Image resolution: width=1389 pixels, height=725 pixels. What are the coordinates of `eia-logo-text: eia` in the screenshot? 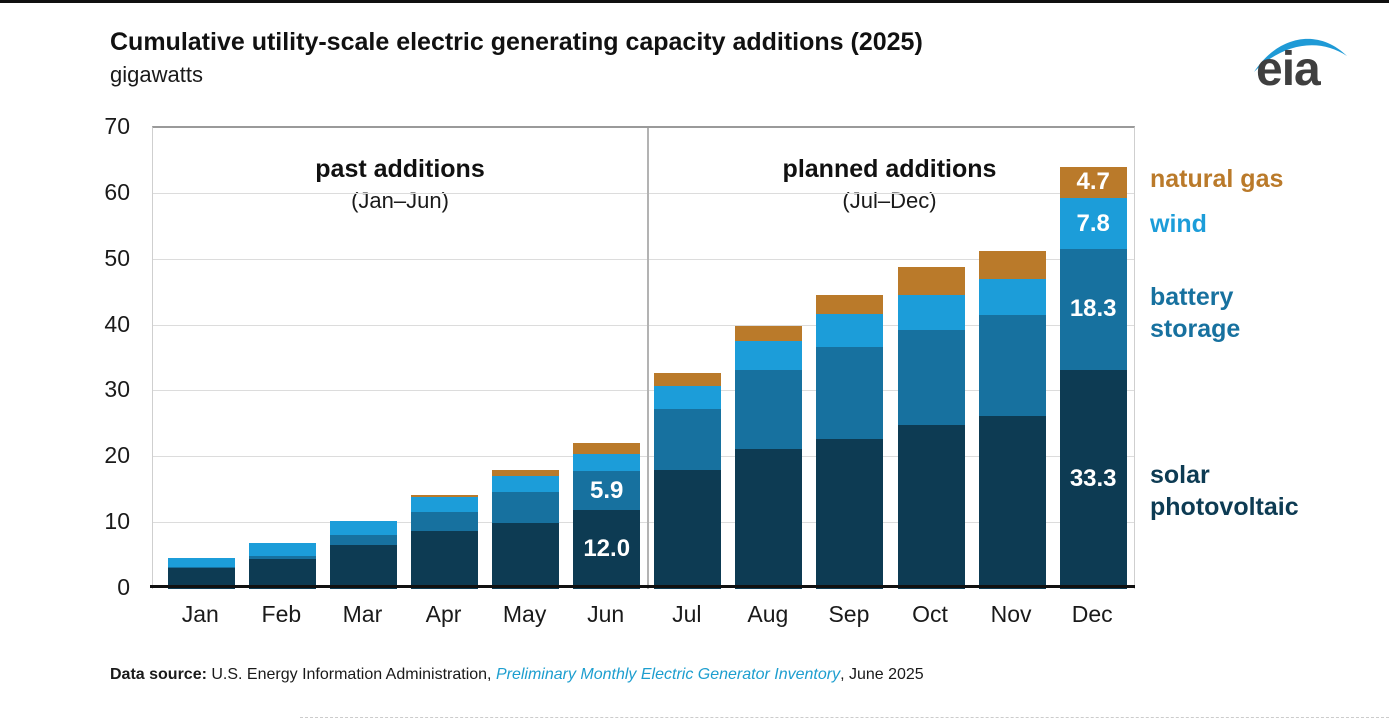 It's located at (1288, 69).